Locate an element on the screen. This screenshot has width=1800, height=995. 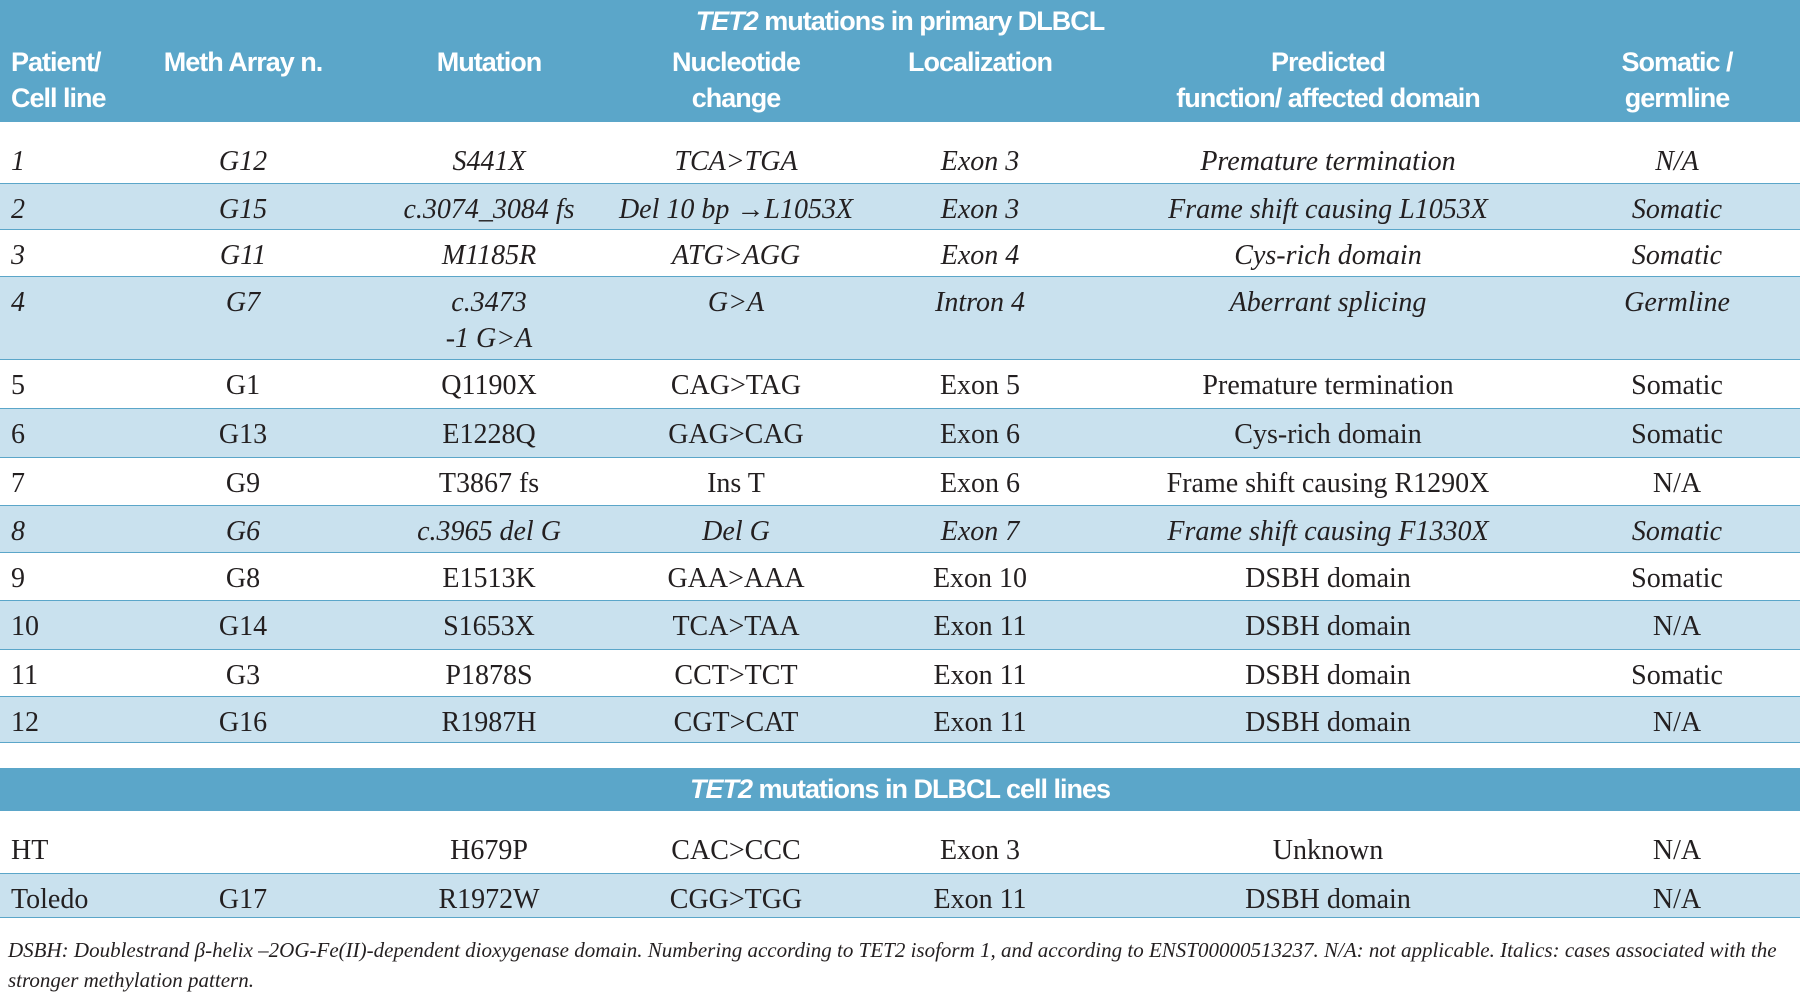
cell-predicted-function: Unknown is located at coordinates (1328, 850).